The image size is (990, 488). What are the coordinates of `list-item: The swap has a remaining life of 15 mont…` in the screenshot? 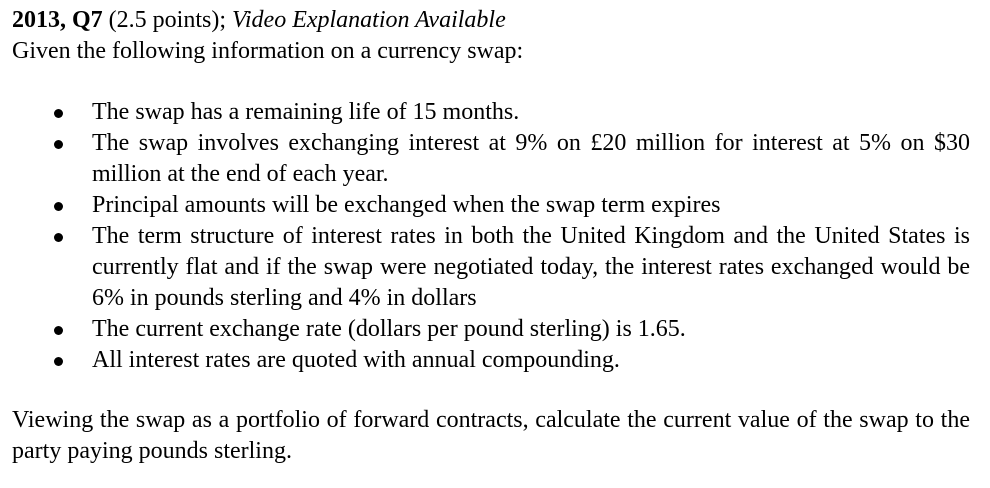 It's located at (491, 112).